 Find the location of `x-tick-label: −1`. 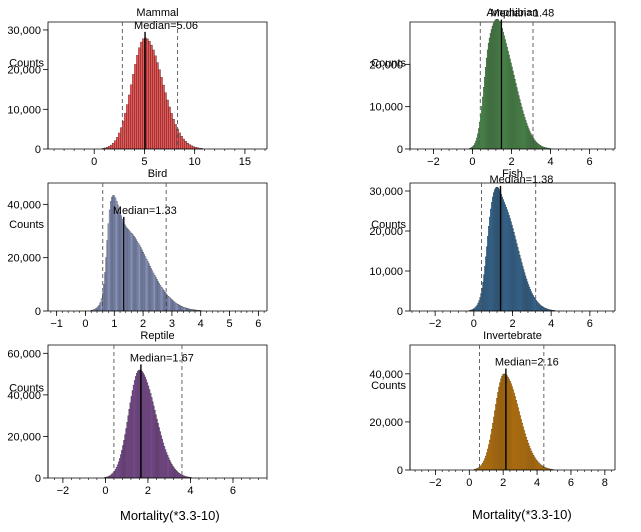

x-tick-label: −1 is located at coordinates (56, 324).